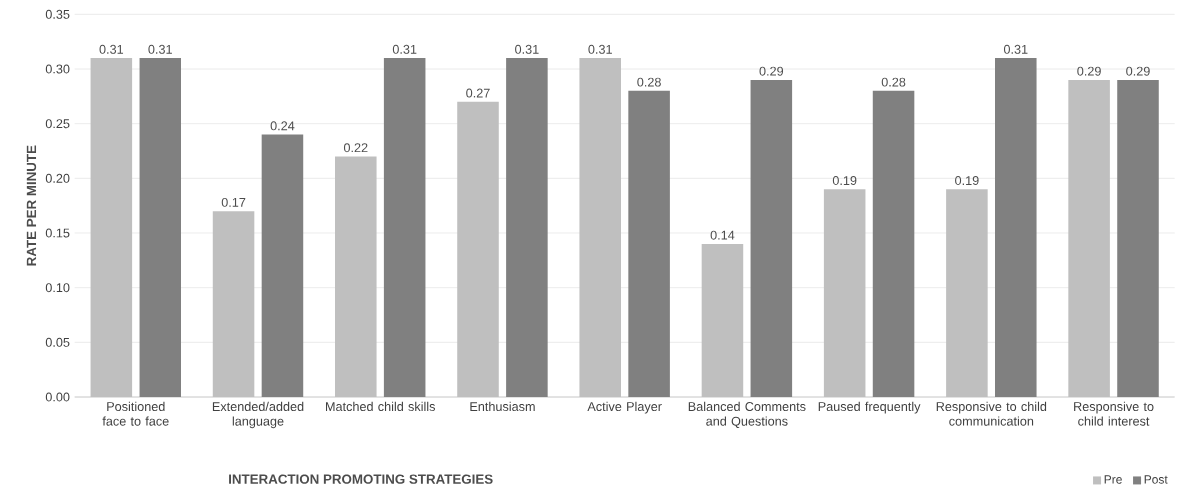  I want to click on x-tick-label: Balanced Comments and Questions, so click(747, 414).